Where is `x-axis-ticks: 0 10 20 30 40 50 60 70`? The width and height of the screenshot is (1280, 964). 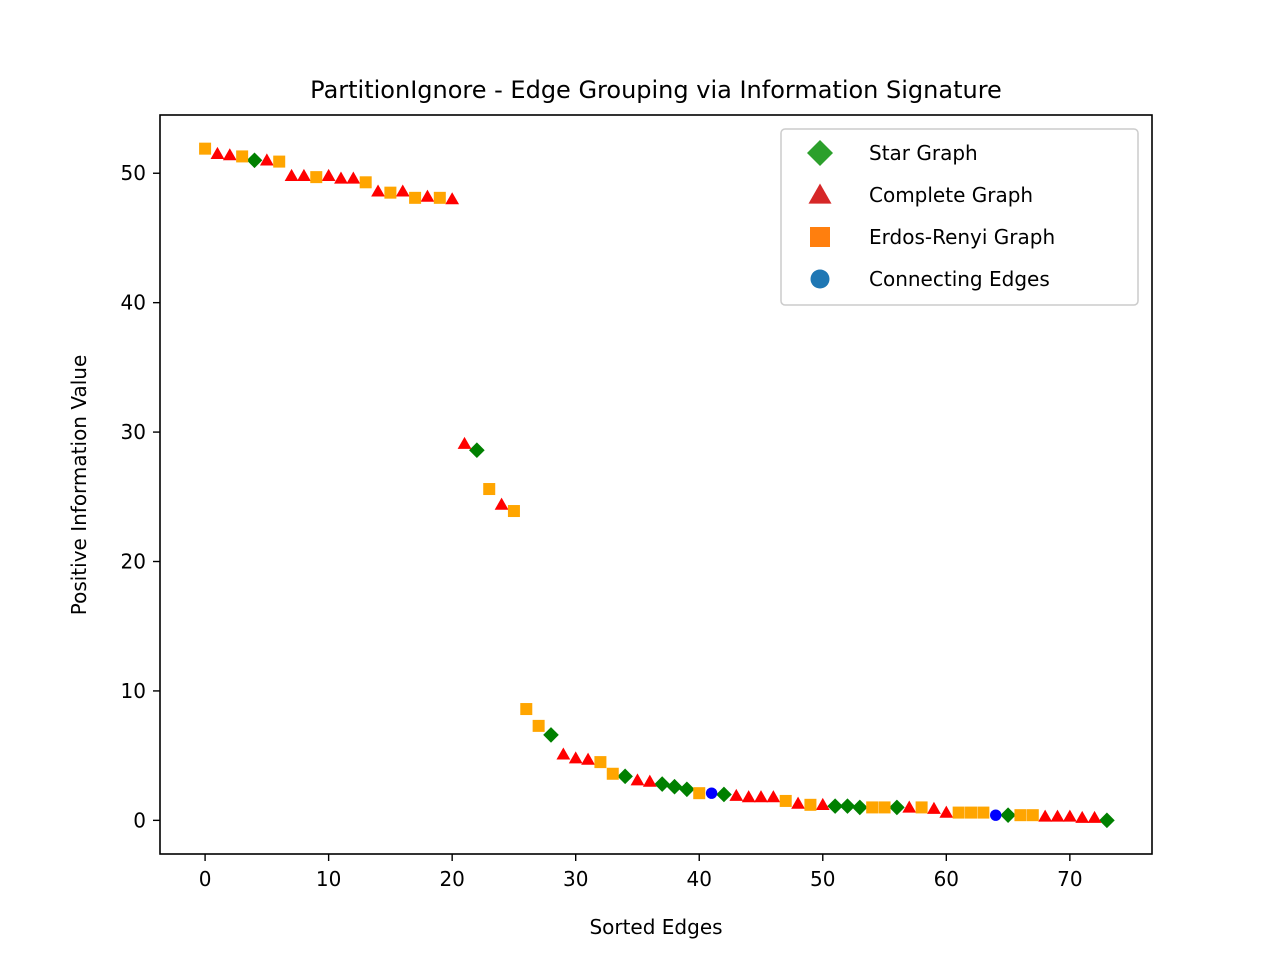
x-axis-ticks: 0 10 20 30 40 50 60 70 is located at coordinates (641, 872).